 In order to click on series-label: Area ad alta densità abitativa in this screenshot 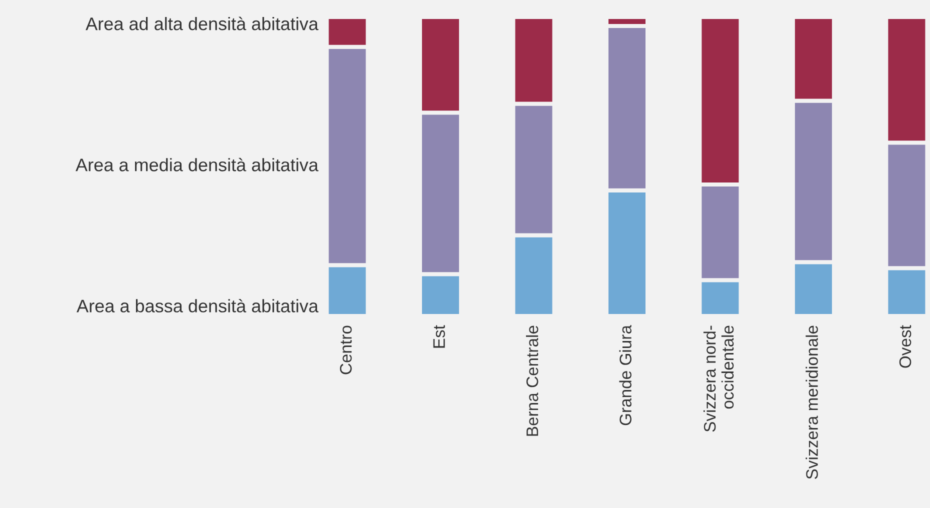, I will do `click(202, 23)`.